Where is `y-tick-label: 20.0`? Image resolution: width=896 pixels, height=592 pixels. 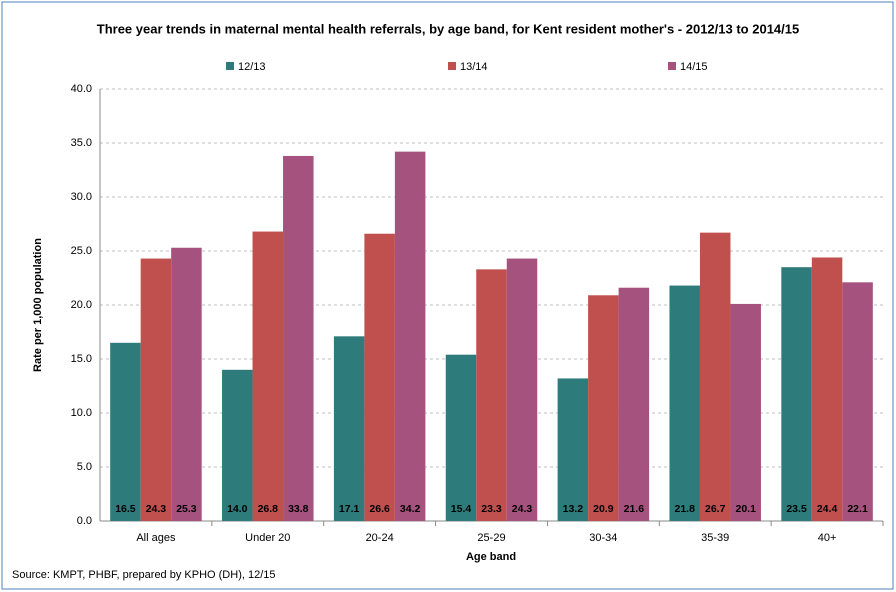
y-tick-label: 20.0 is located at coordinates (81, 305).